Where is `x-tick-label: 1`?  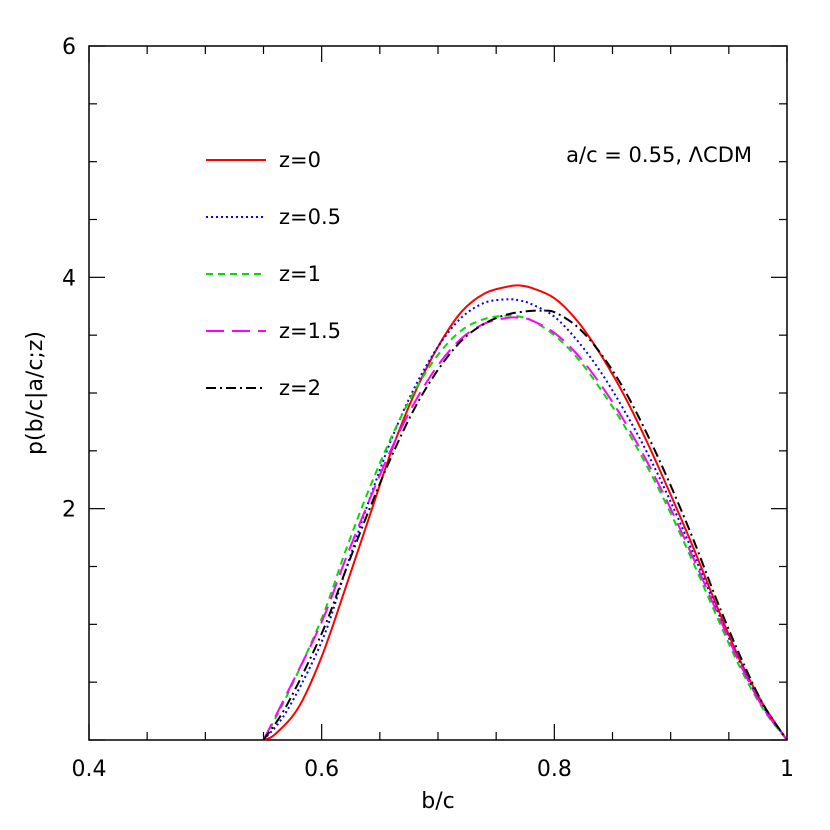 x-tick-label: 1 is located at coordinates (787, 769).